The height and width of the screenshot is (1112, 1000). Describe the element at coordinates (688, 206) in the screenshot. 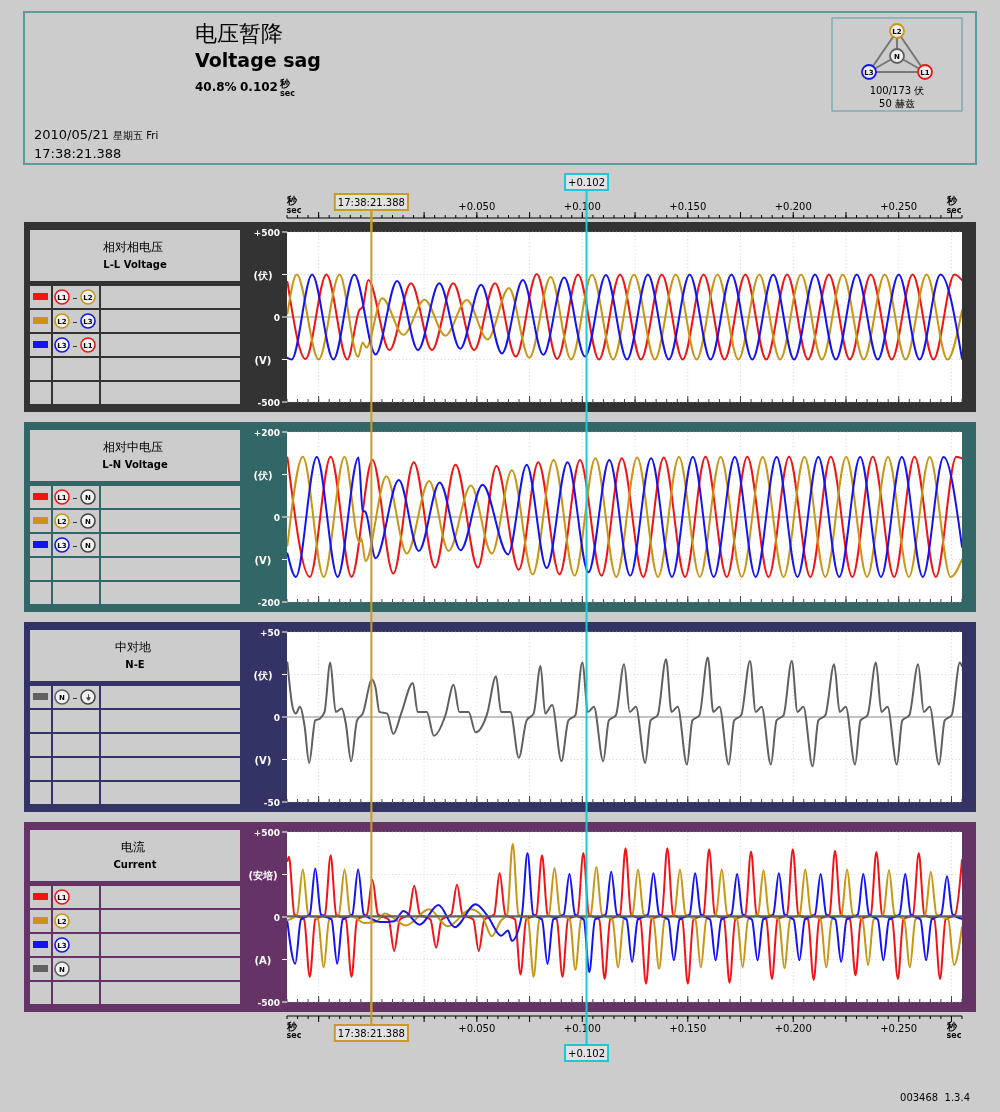

I see `x2-tick-label: +0.150` at that location.